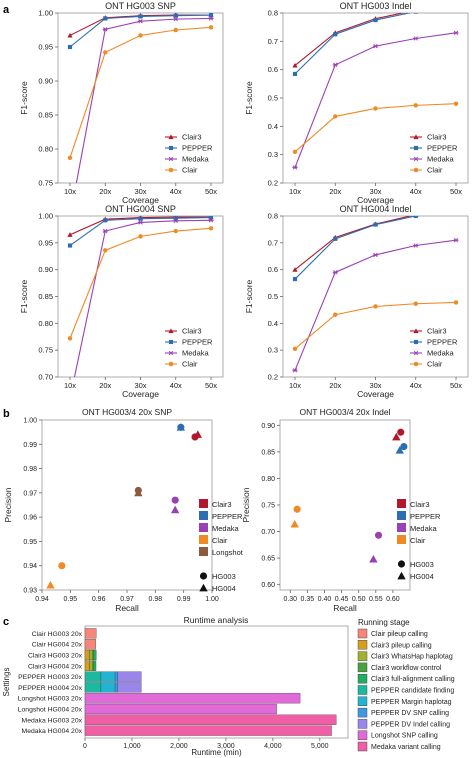 The image size is (474, 758). Describe the element at coordinates (410, 724) in the screenshot. I see `legend-label-pepper-dv-indel-calling: PEPPER DV Indel calling` at that location.